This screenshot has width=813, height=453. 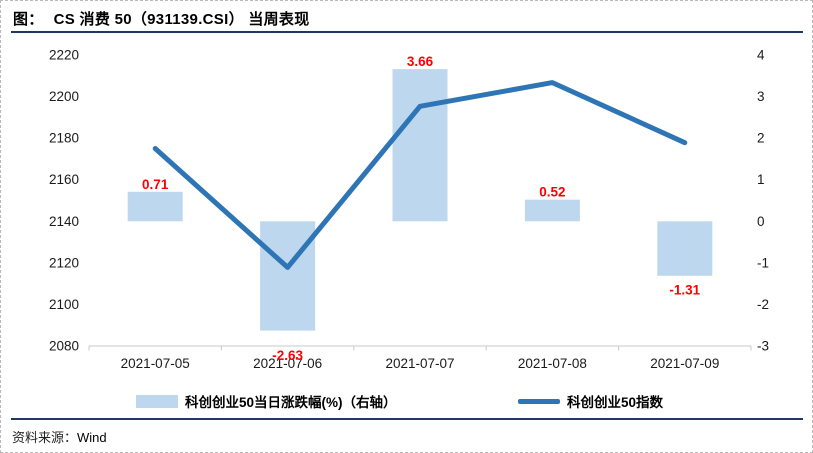 I want to click on footer-divider, so click(x=407, y=419).